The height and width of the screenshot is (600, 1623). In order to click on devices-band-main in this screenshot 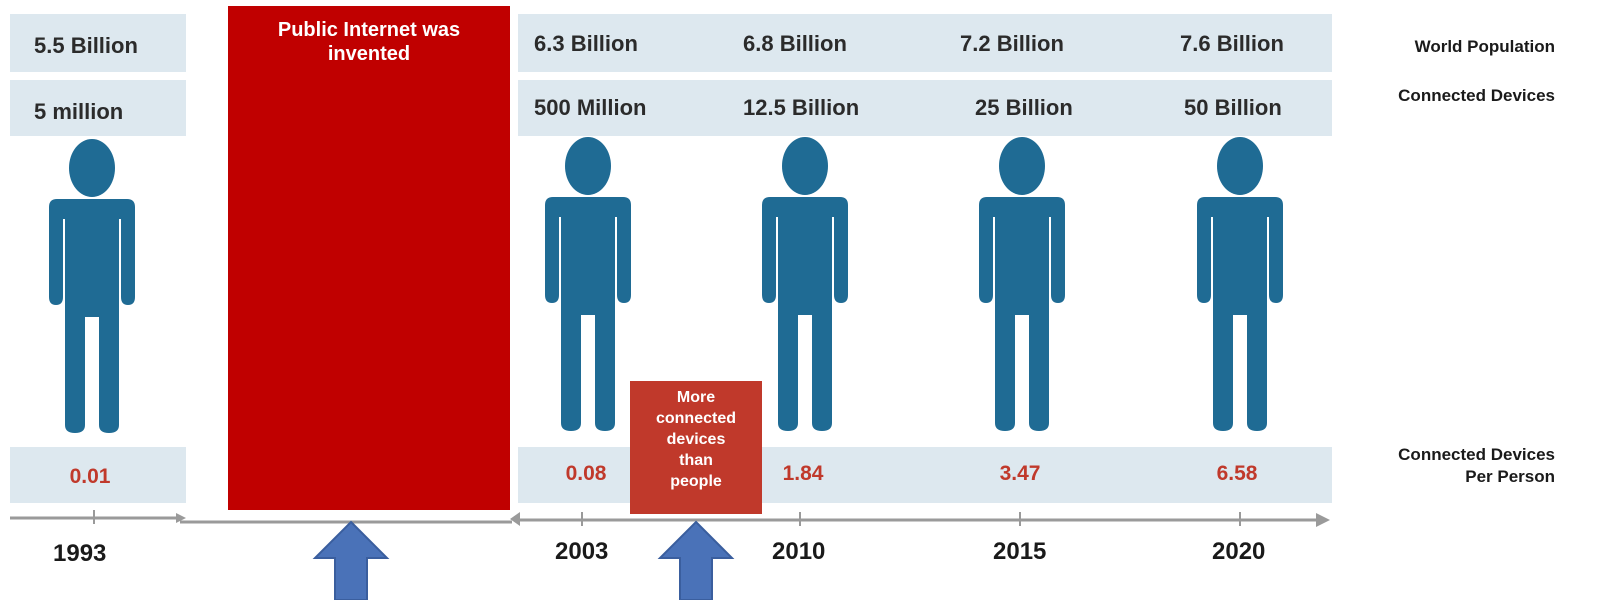, I will do `click(925, 108)`.